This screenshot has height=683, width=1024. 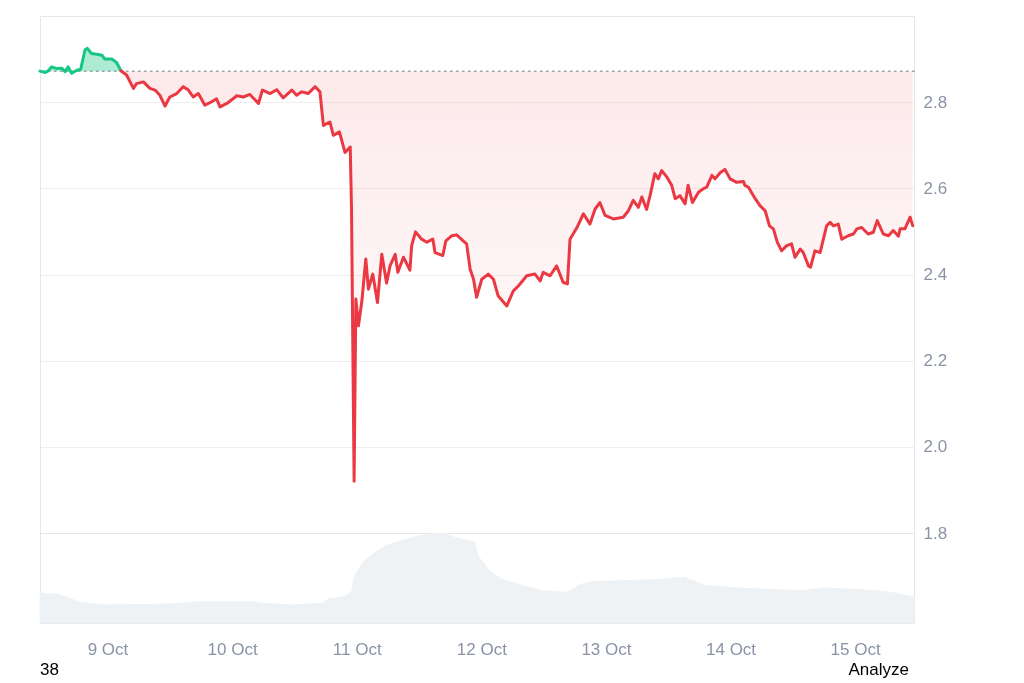 What do you see at coordinates (606, 649) in the screenshot?
I see `x-tick-label: 13 Oct` at bounding box center [606, 649].